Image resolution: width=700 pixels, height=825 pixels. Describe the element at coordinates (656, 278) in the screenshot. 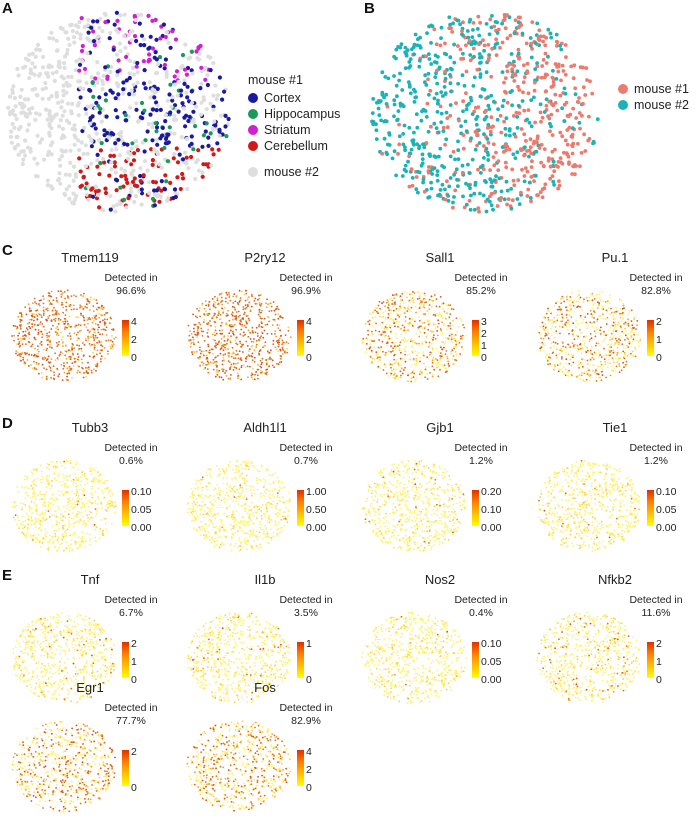

I see `detected-label: Detected in` at that location.